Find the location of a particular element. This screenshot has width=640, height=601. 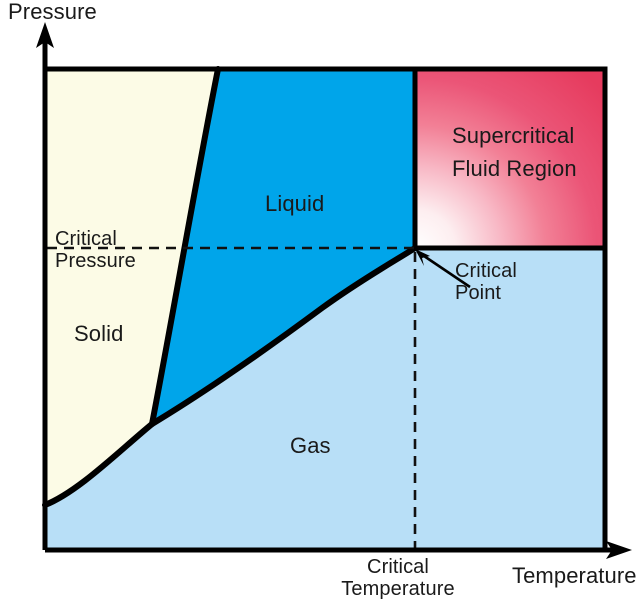

vaporization-curve is located at coordinates (283, 336).